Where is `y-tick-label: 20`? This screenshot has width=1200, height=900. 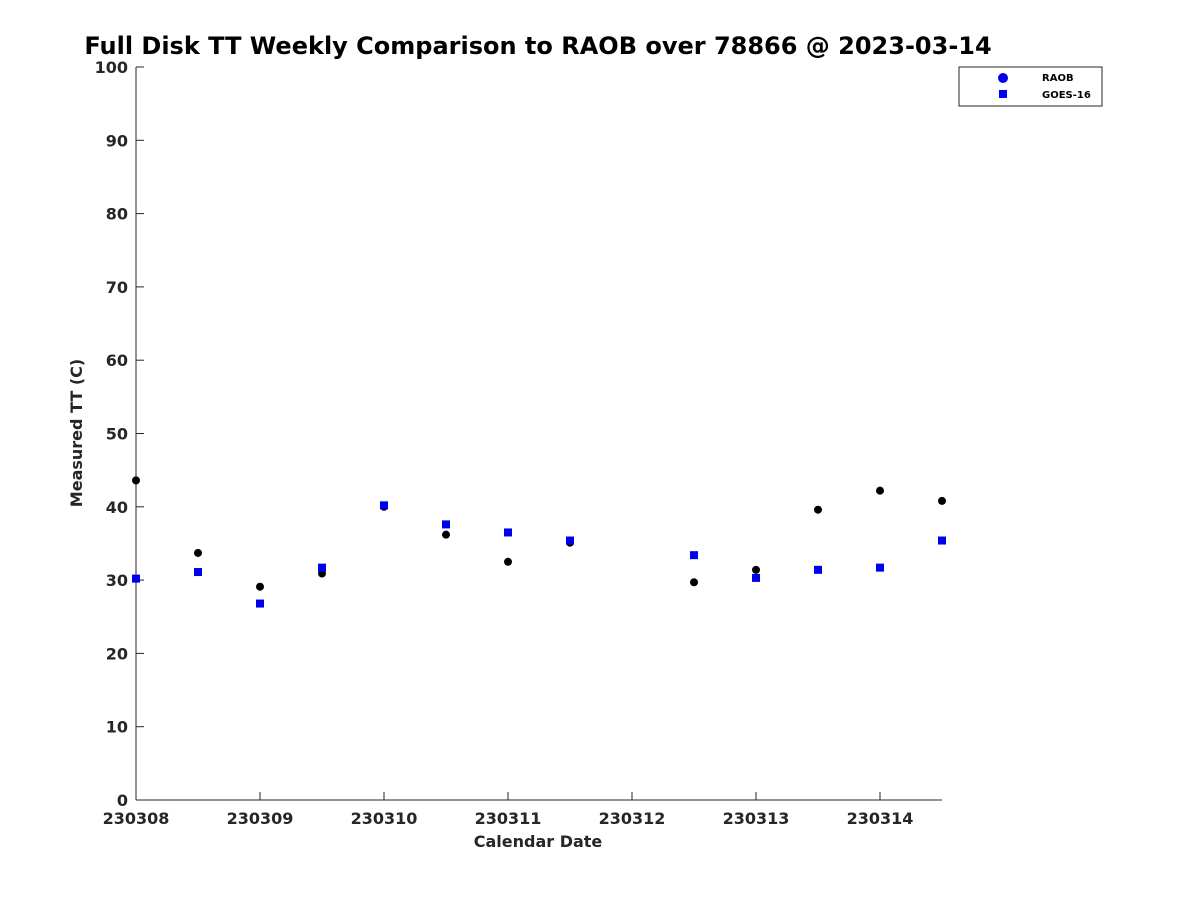 y-tick-label: 20 is located at coordinates (117, 653).